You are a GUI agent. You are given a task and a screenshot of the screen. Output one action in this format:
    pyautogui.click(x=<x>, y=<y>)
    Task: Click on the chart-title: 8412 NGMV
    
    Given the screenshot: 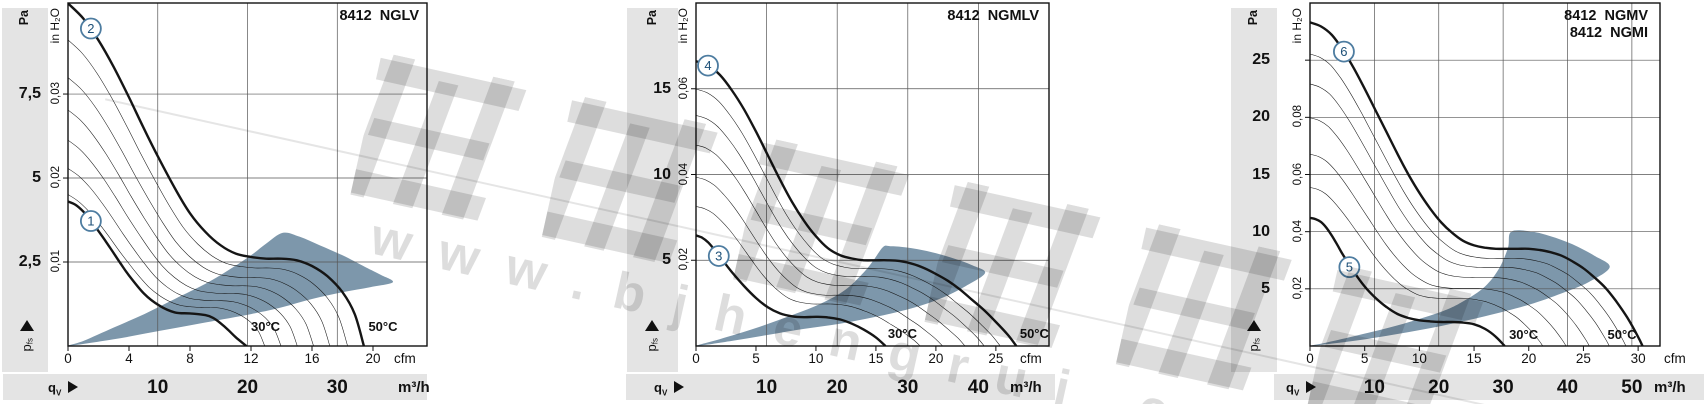 What is the action you would take?
    pyautogui.click(x=1606, y=16)
    